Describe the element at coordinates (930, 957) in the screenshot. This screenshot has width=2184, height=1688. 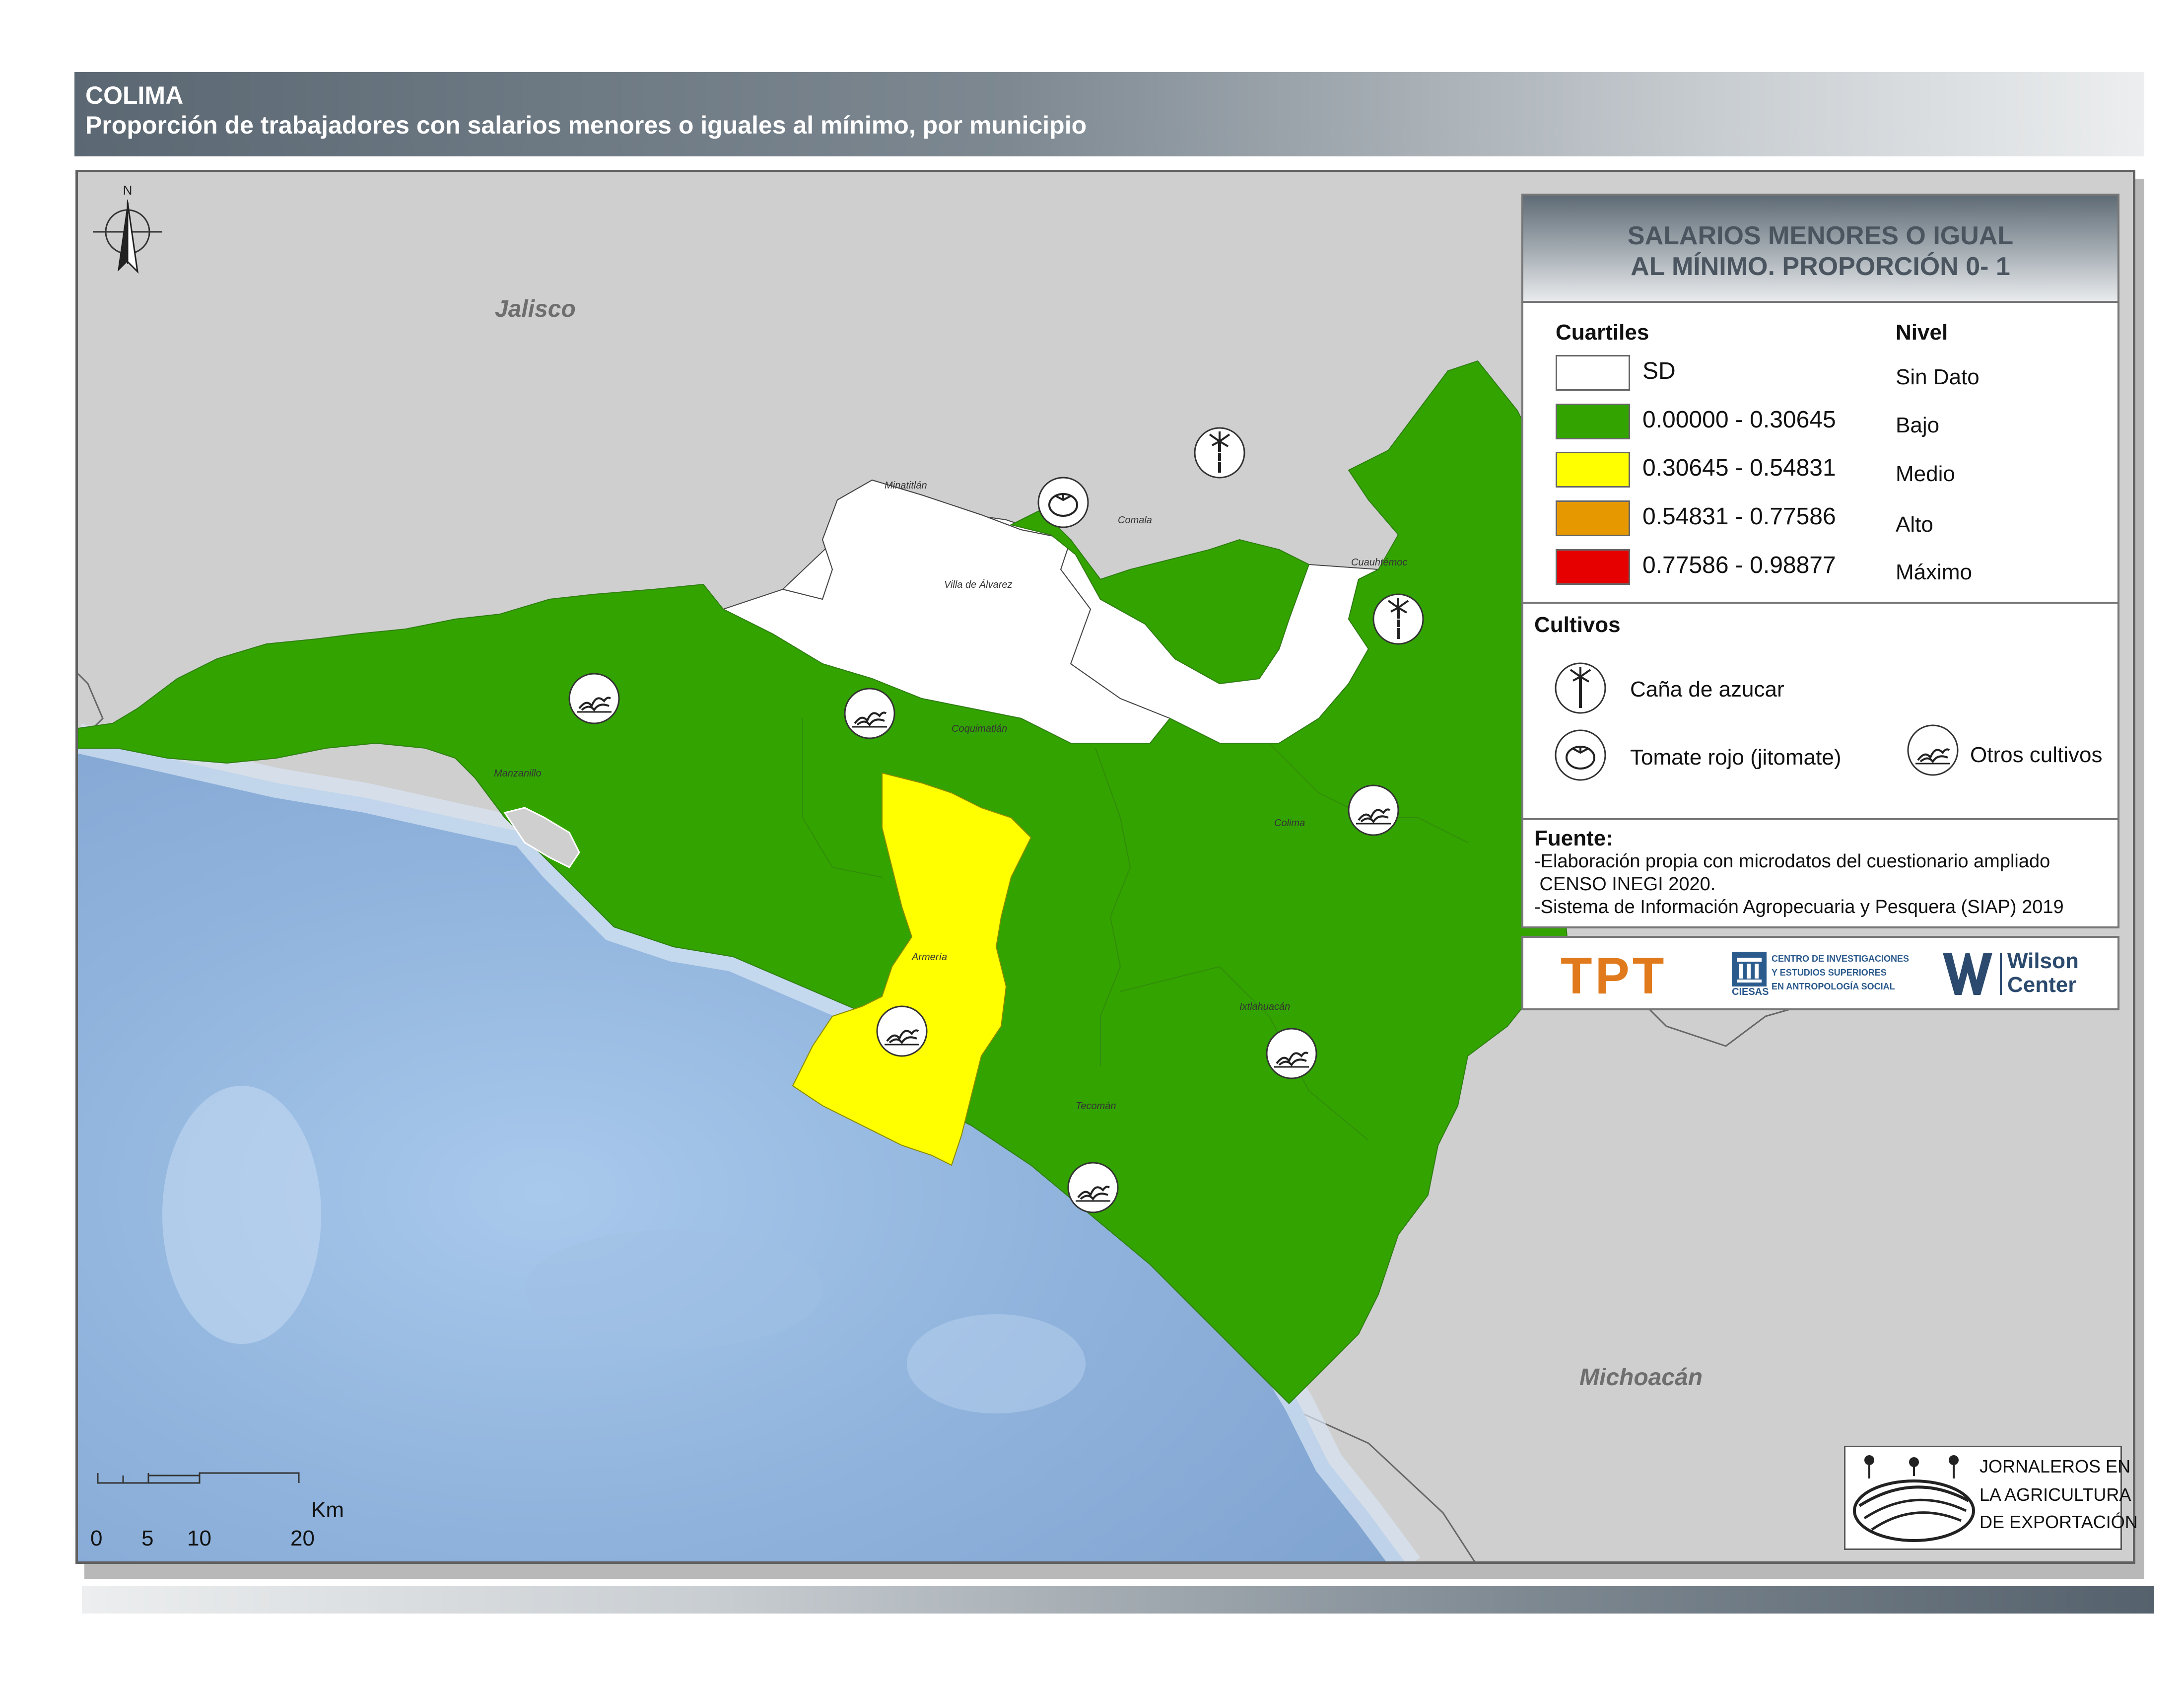
I see `muni-label-armeria: Armería` at that location.